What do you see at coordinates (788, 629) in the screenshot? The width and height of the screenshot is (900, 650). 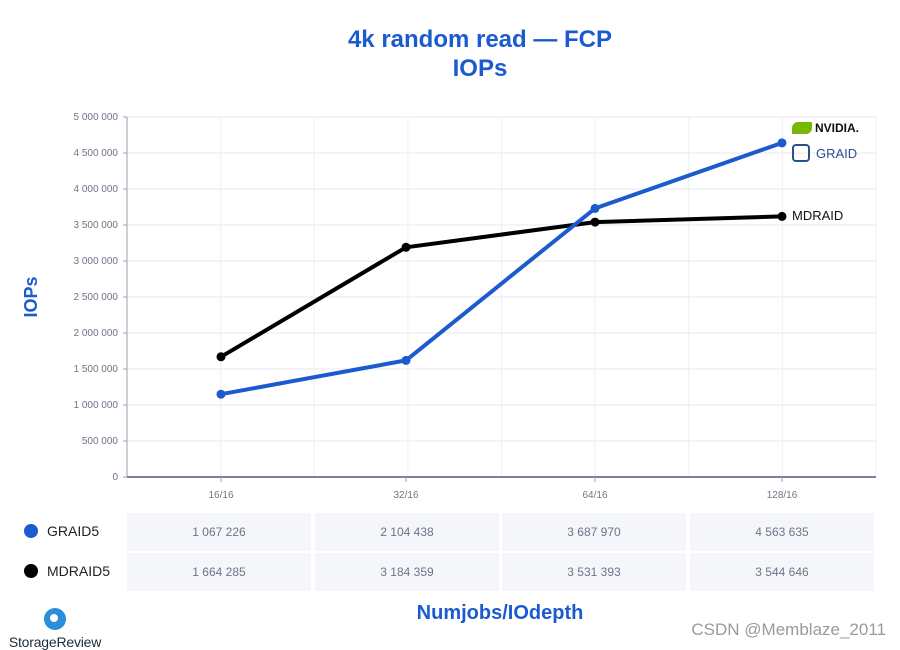 I see `watermark: CSDN @Memblaze_2011` at bounding box center [788, 629].